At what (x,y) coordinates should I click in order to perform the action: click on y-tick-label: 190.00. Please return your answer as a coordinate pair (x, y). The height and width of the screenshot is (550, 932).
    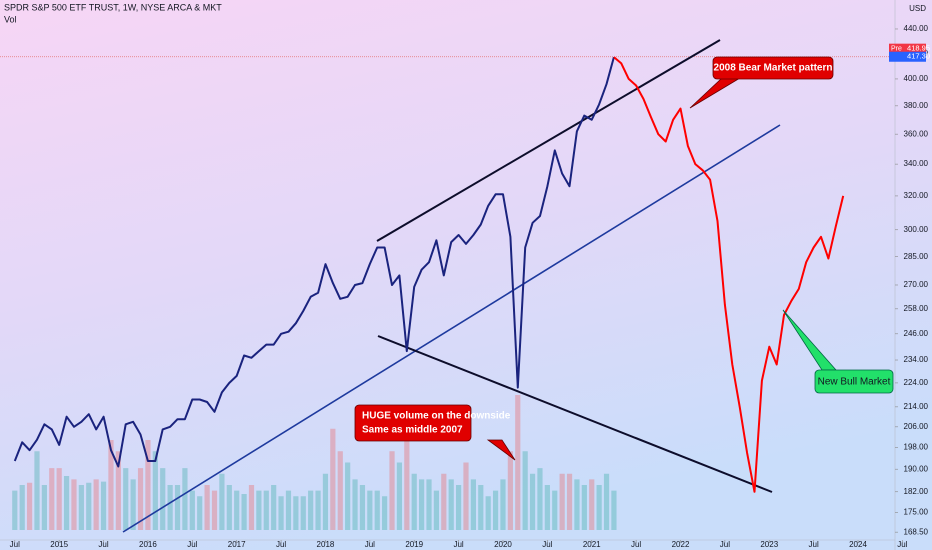
    Looking at the image, I should click on (916, 468).